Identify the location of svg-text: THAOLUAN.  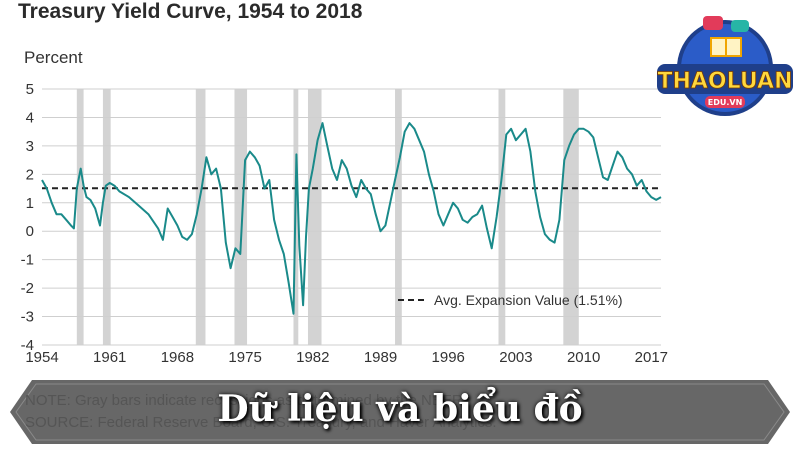
(724, 81).